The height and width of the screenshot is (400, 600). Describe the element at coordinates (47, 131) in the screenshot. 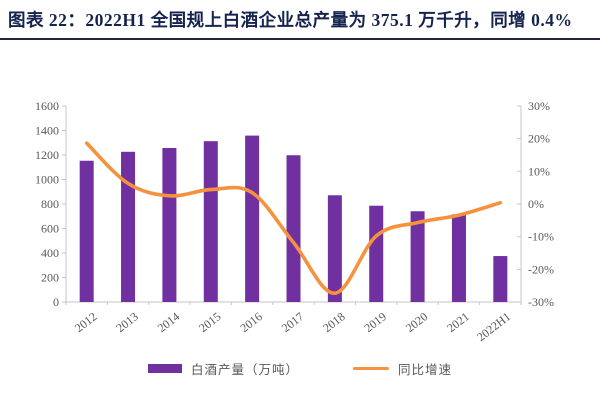

I see `y-left-tick-label: 1400` at that location.